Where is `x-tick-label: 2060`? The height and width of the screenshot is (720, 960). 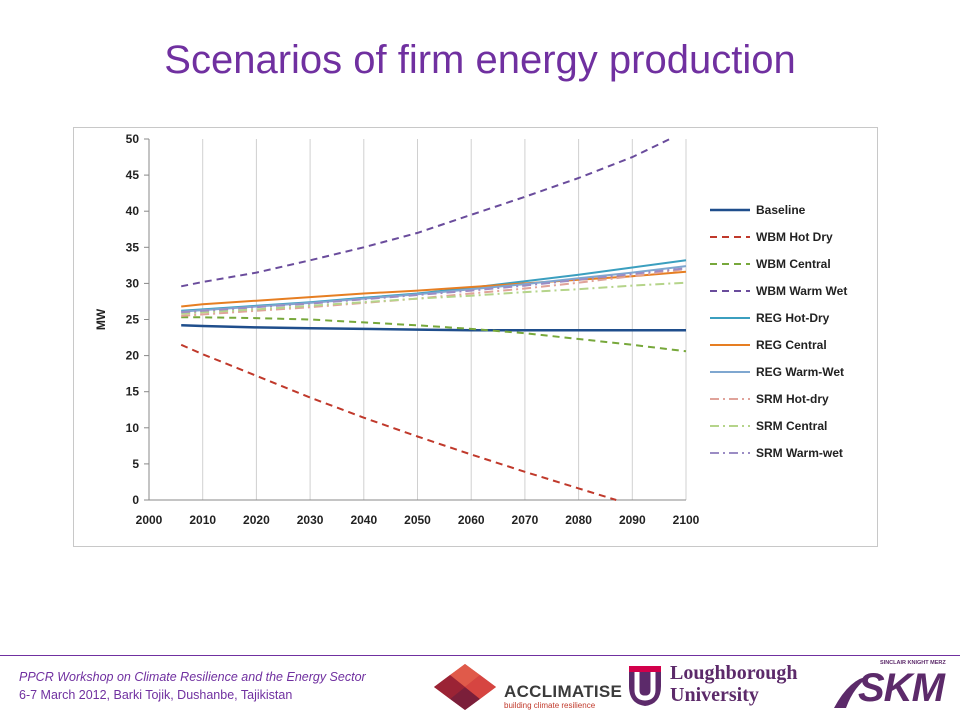
x-tick-label: 2060 is located at coordinates (471, 520).